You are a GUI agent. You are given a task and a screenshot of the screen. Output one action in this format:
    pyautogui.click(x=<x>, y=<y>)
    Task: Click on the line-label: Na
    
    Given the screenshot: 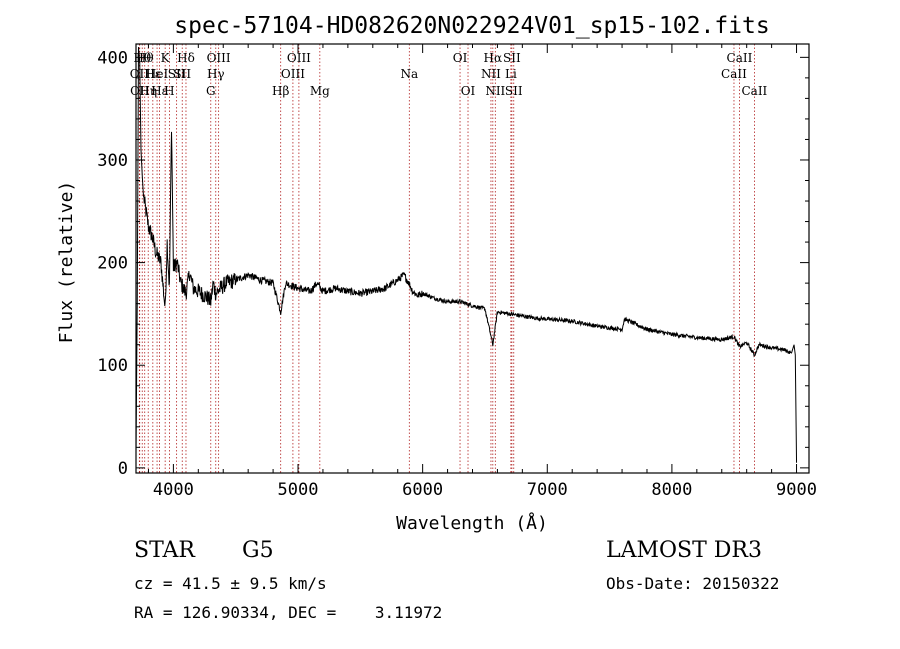 What is the action you would take?
    pyautogui.click(x=409, y=74)
    